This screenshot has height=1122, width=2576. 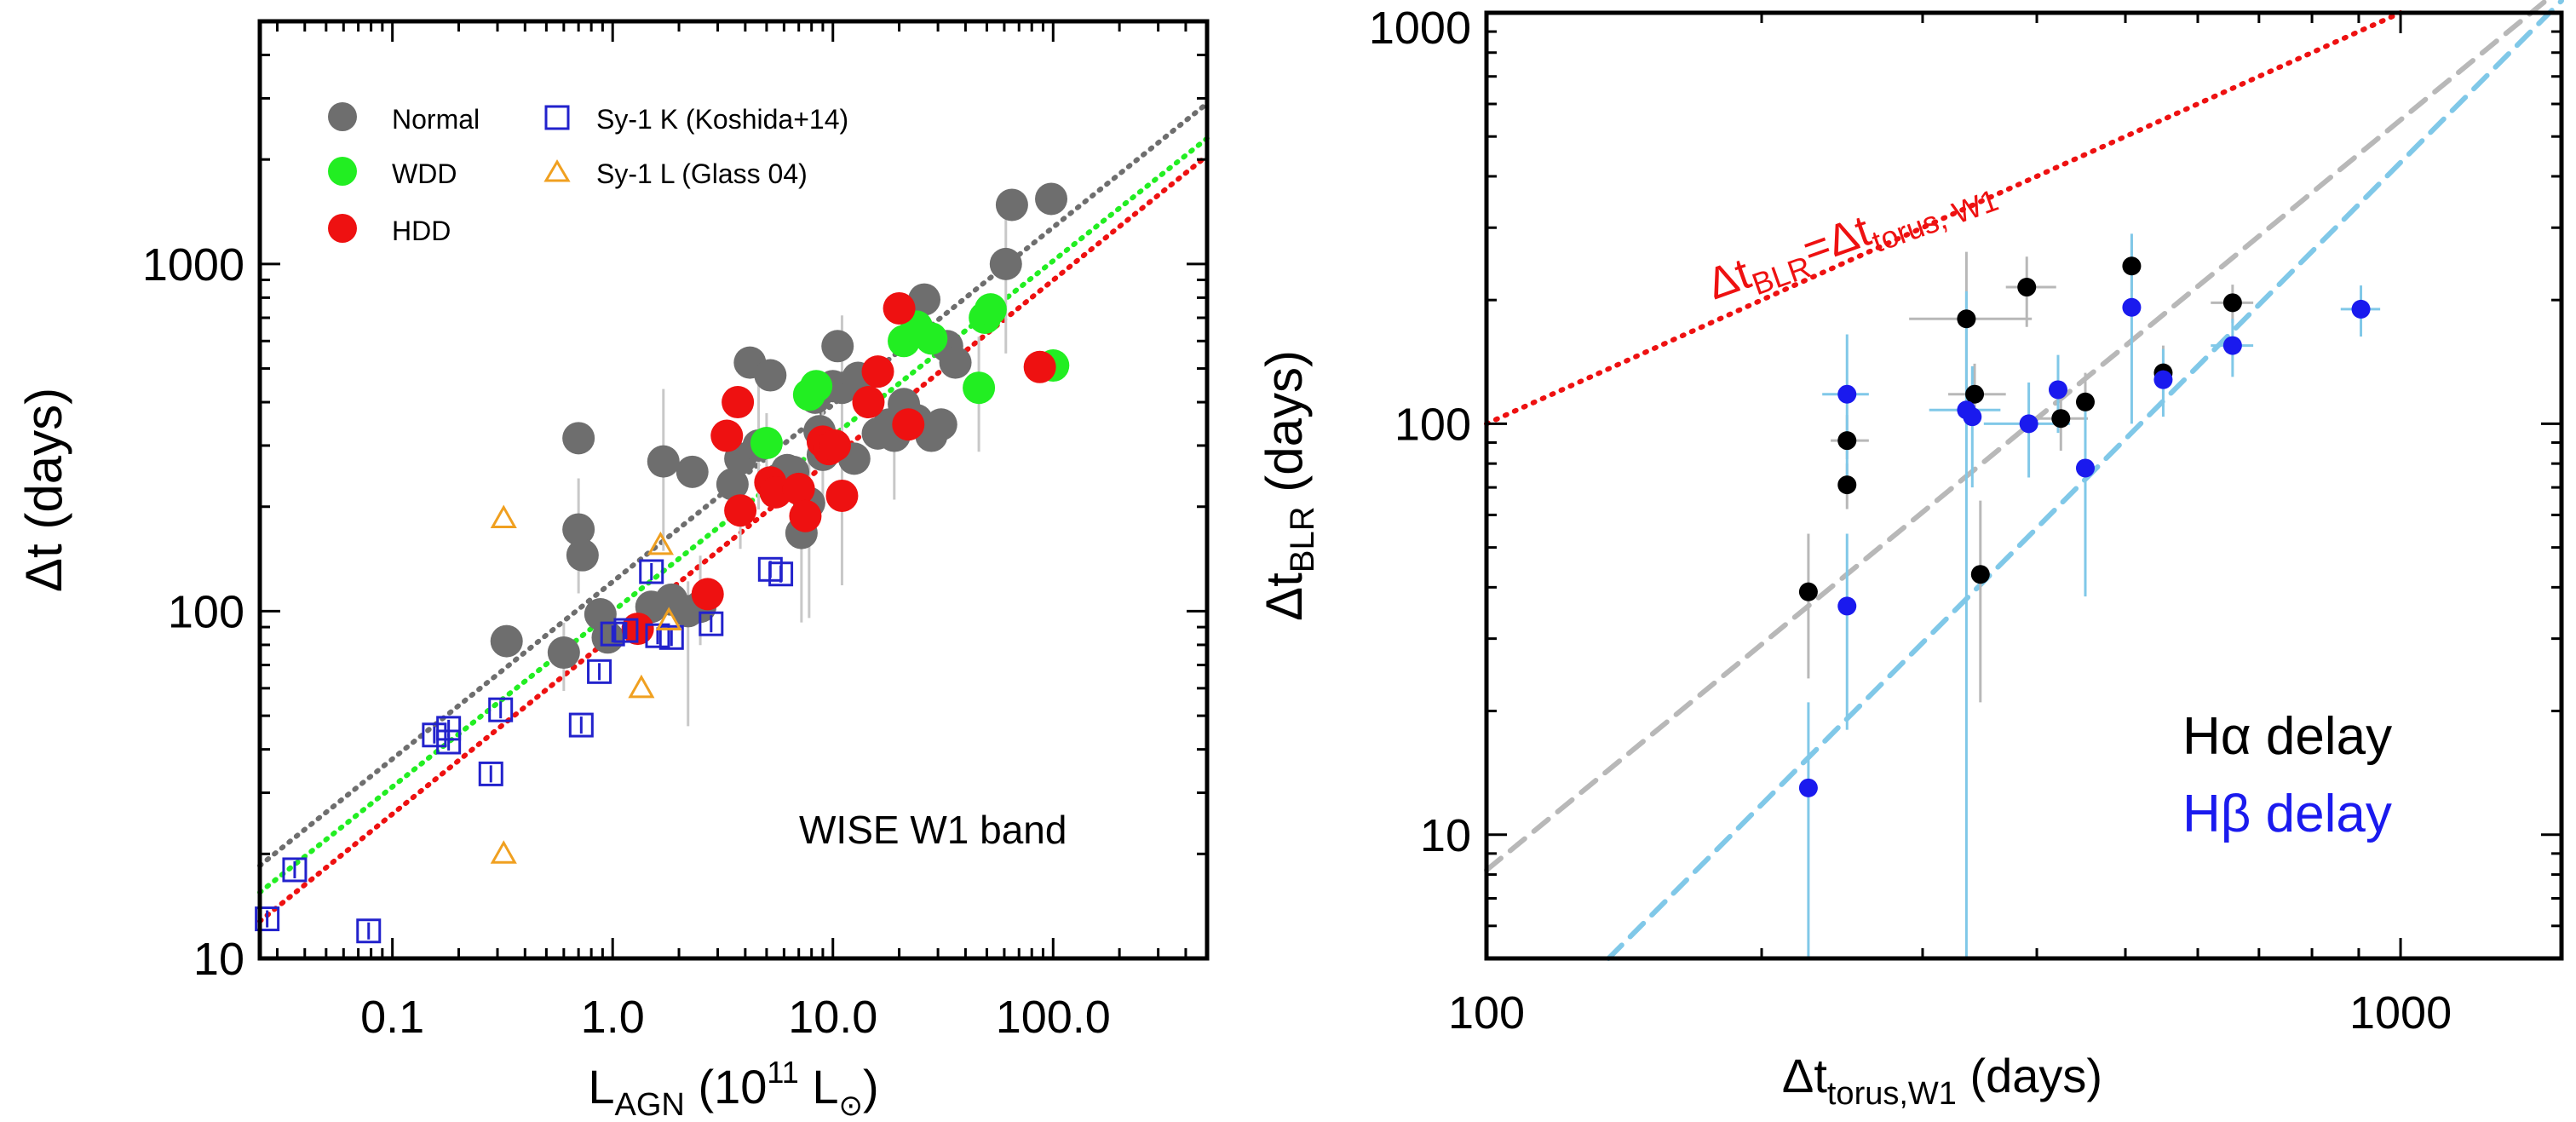 What do you see at coordinates (1944, 219) in the screenshot?
I see `right-line-one-to-one` at bounding box center [1944, 219].